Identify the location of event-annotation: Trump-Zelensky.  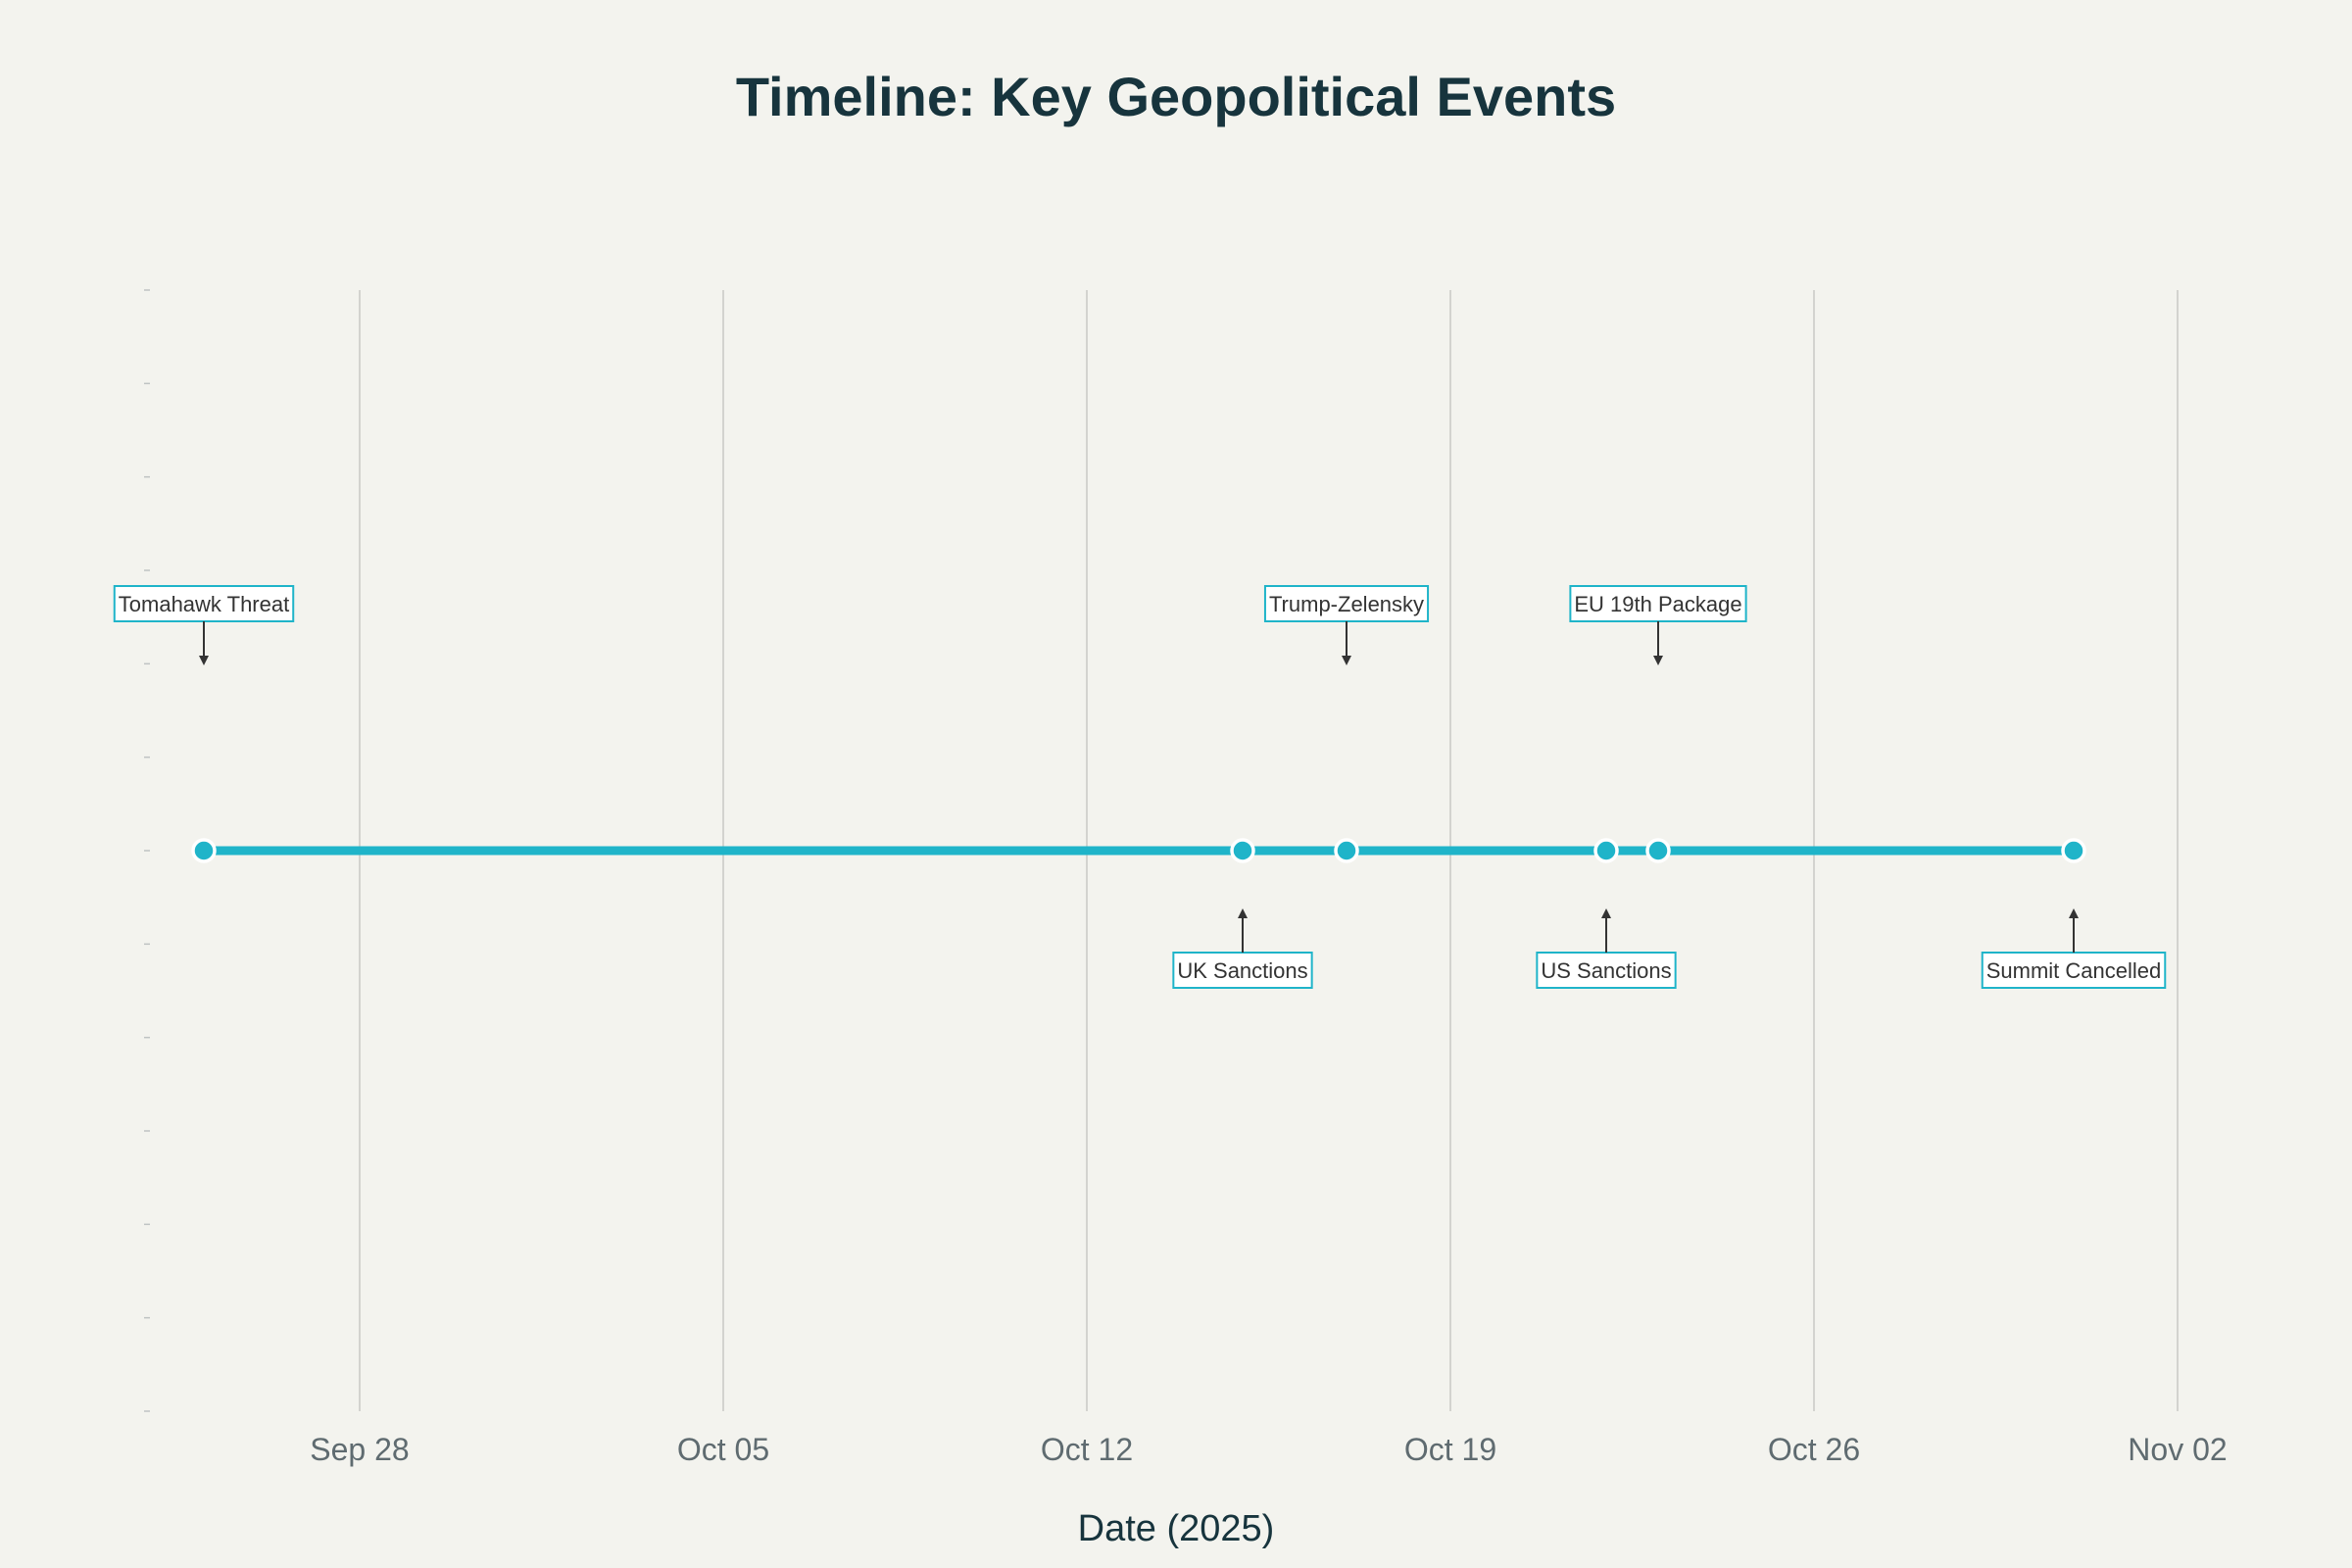
(1346, 625).